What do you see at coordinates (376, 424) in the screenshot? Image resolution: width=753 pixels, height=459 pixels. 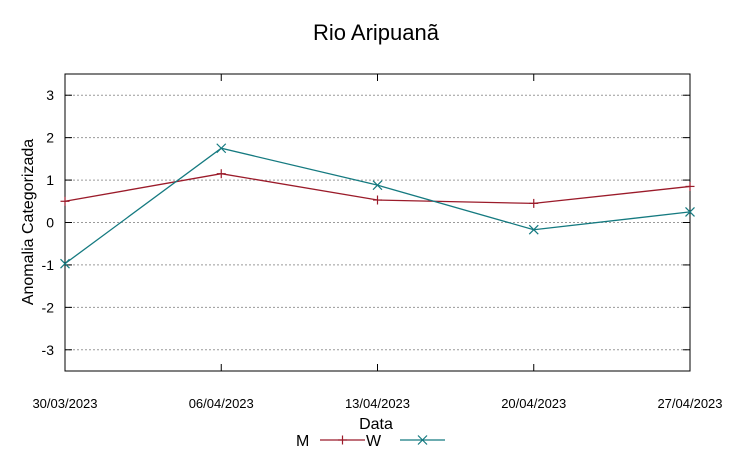 I see `x-axis-label: Data` at bounding box center [376, 424].